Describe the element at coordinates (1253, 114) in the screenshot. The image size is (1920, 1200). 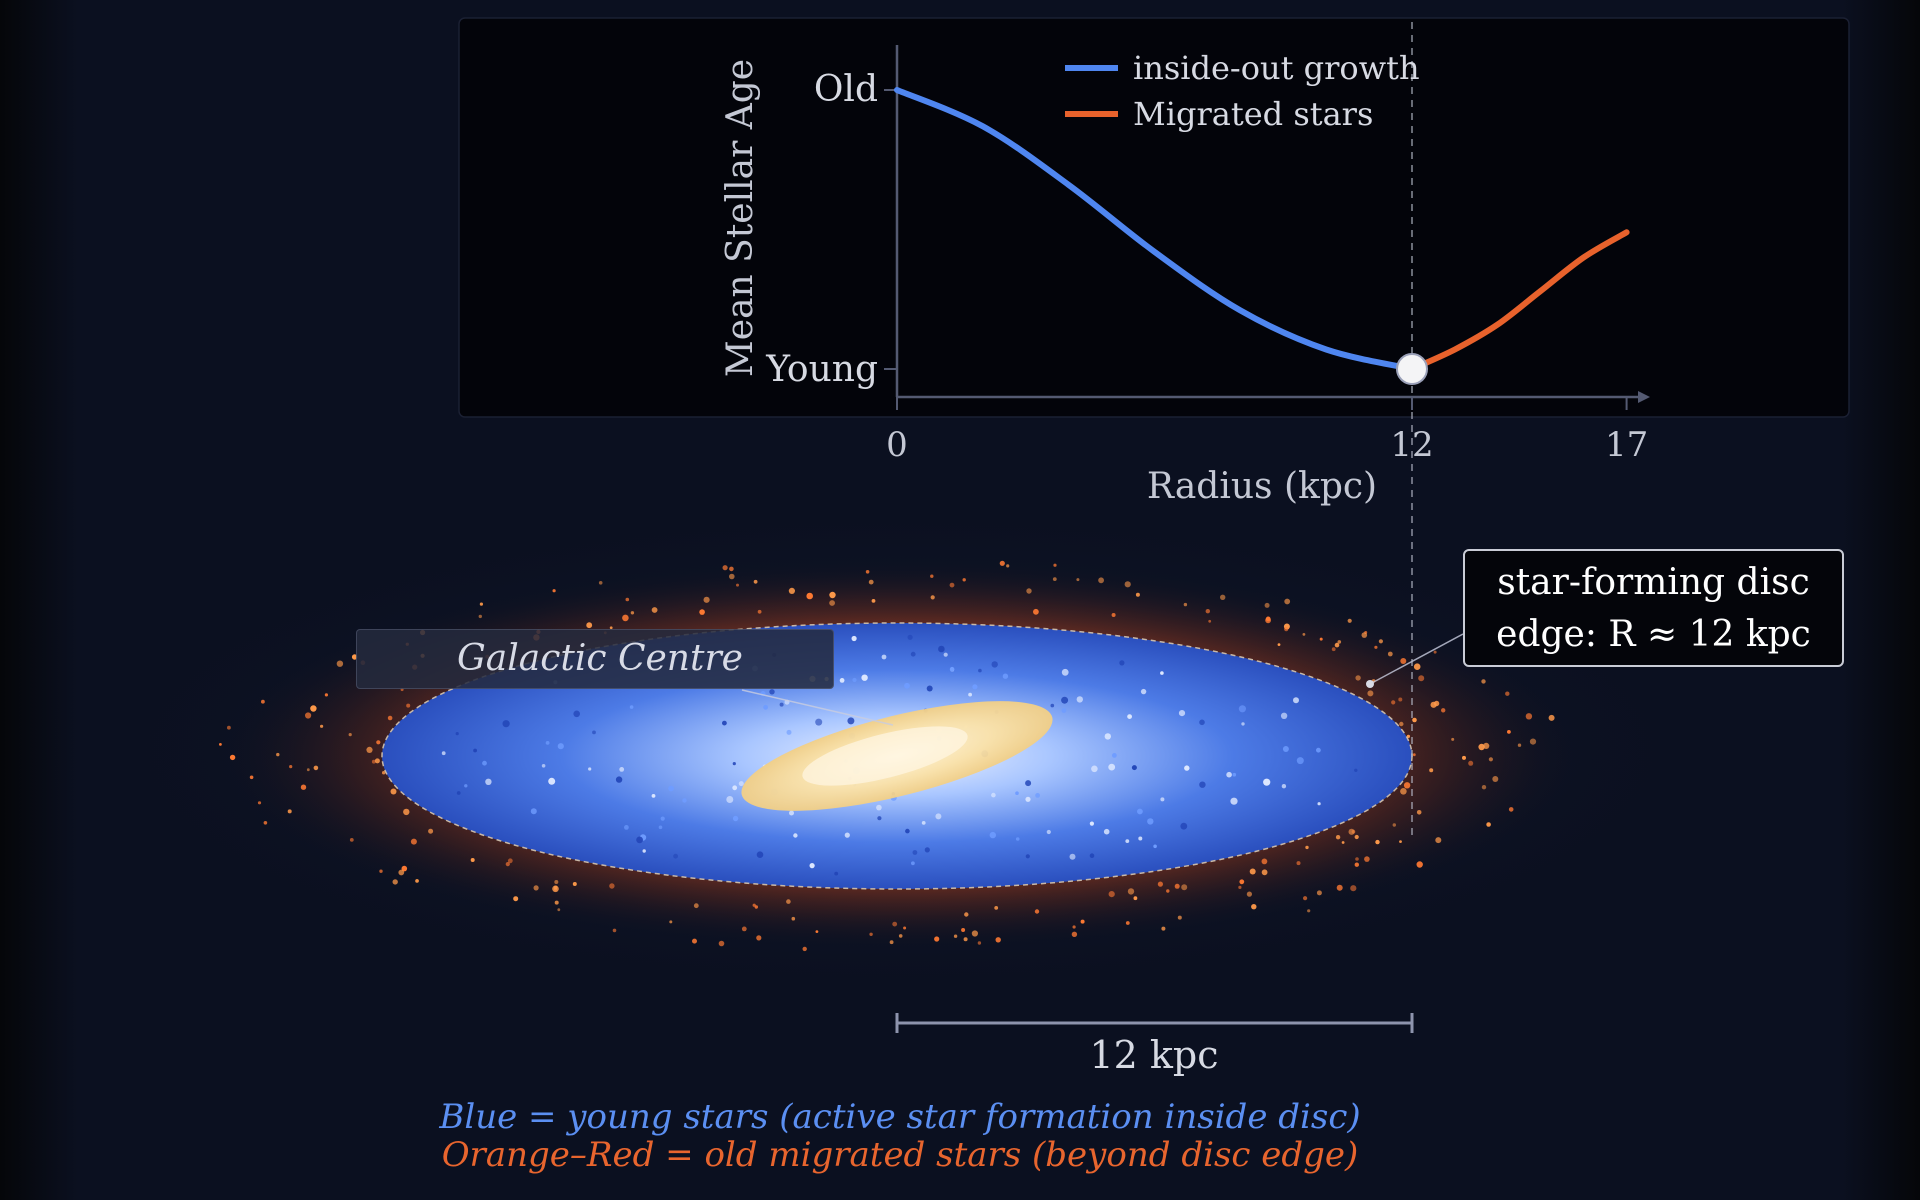
I see `legend-label-migrated-stars: Migrated stars` at that location.